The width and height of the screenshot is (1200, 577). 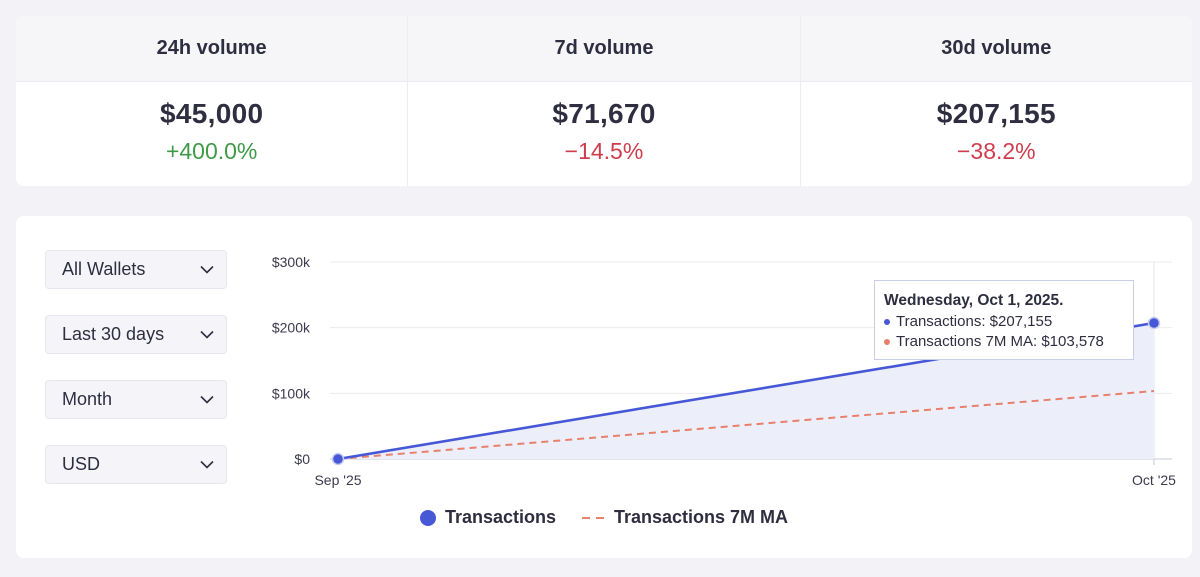 I want to click on stat-value: $45,000, so click(x=212, y=113).